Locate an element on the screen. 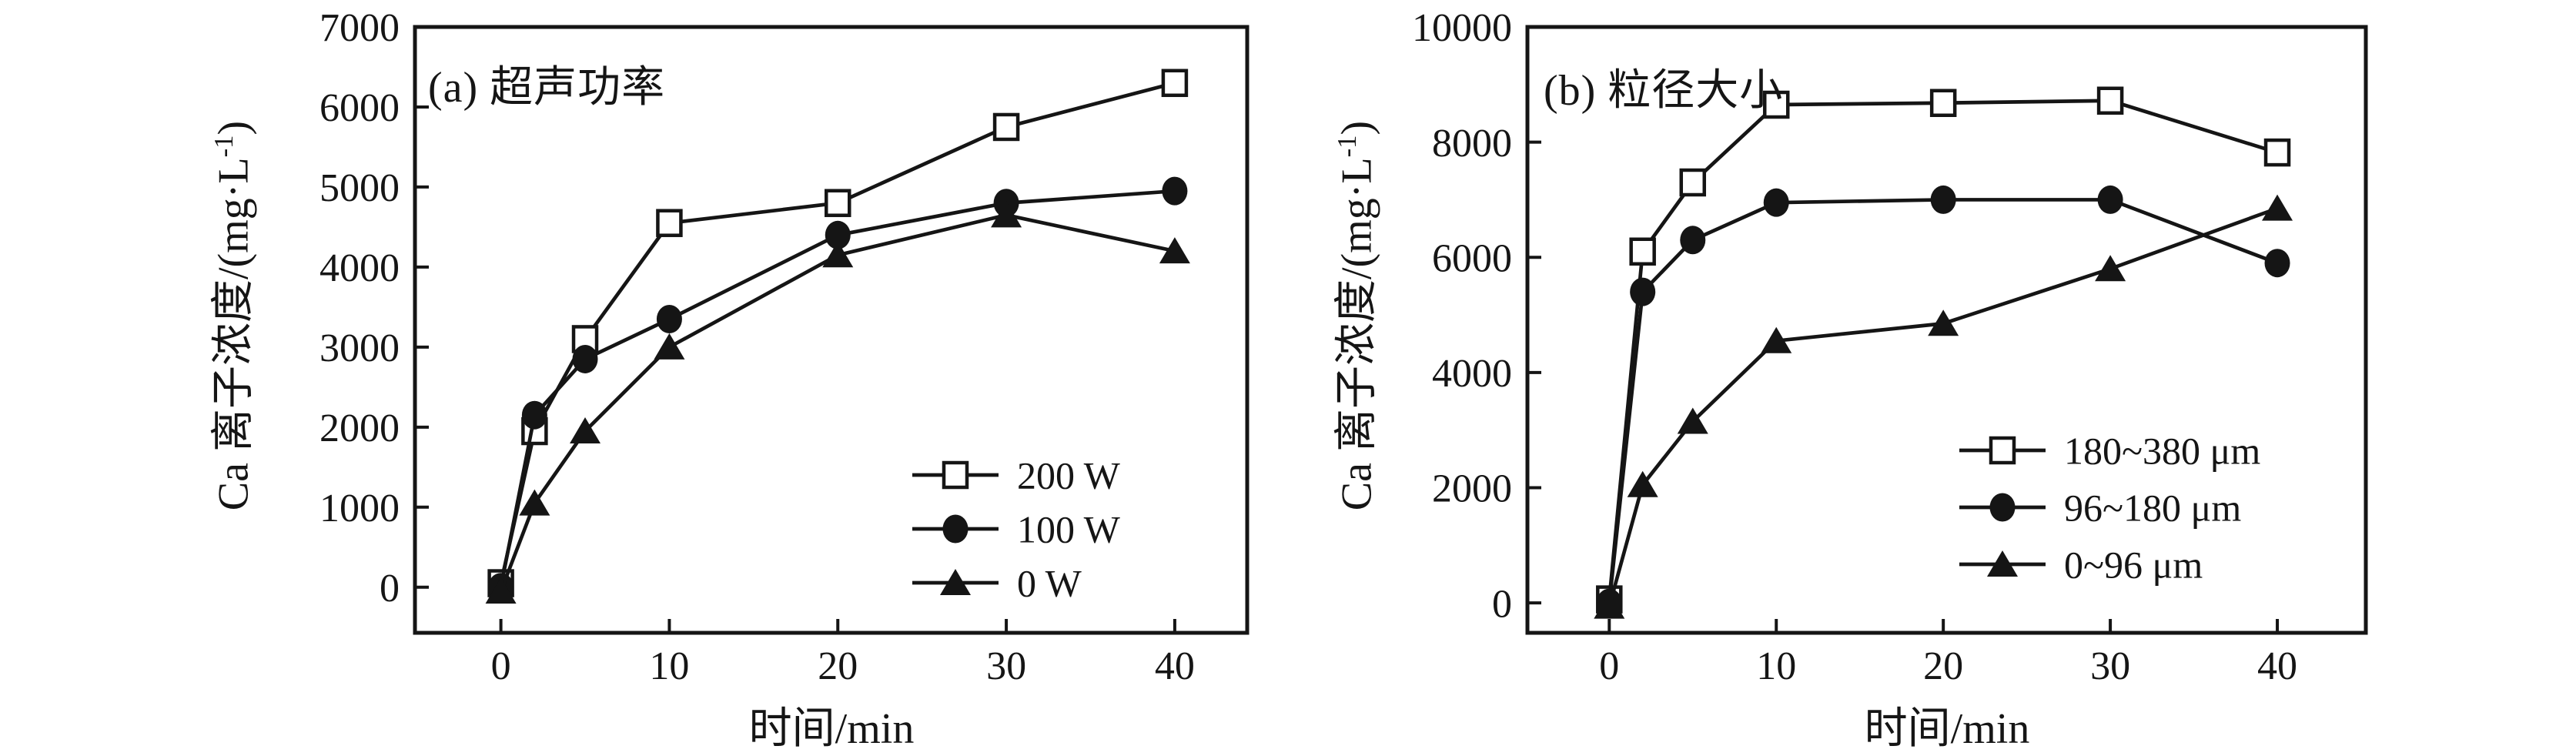 This screenshot has height=756, width=2576. y-tick-label: 3000 is located at coordinates (359, 348).